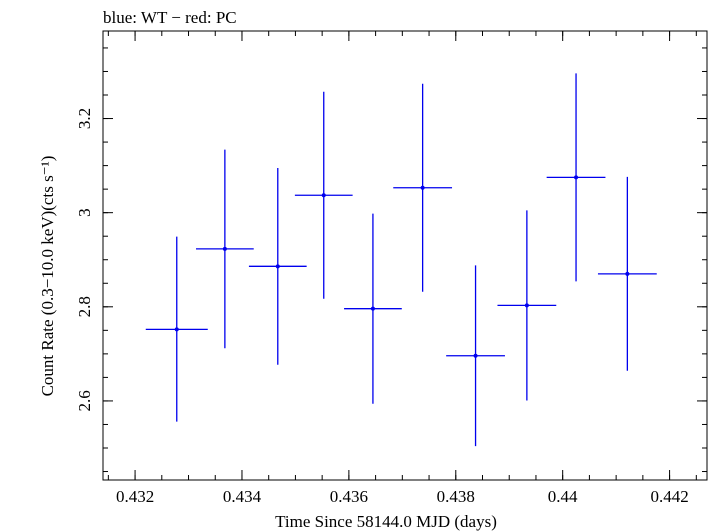 This screenshot has height=532, width=713. I want to click on y-tick-label: 3.2, so click(84, 118).